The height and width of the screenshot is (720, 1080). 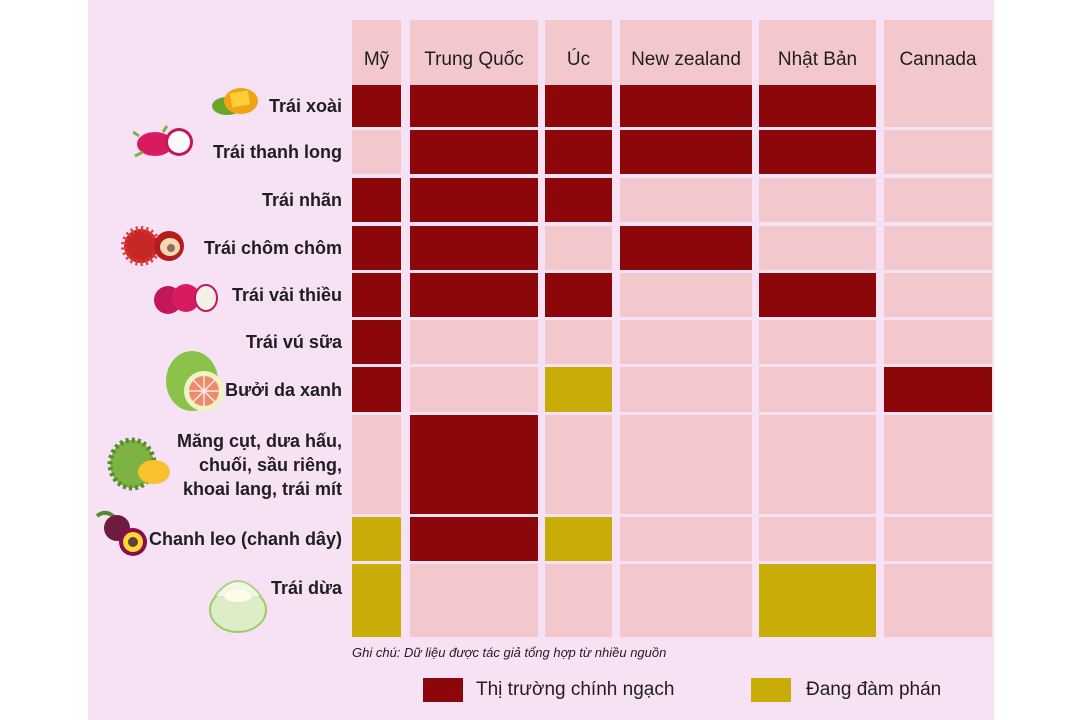 What do you see at coordinates (141, 465) in the screenshot?
I see `durian-icon` at bounding box center [141, 465].